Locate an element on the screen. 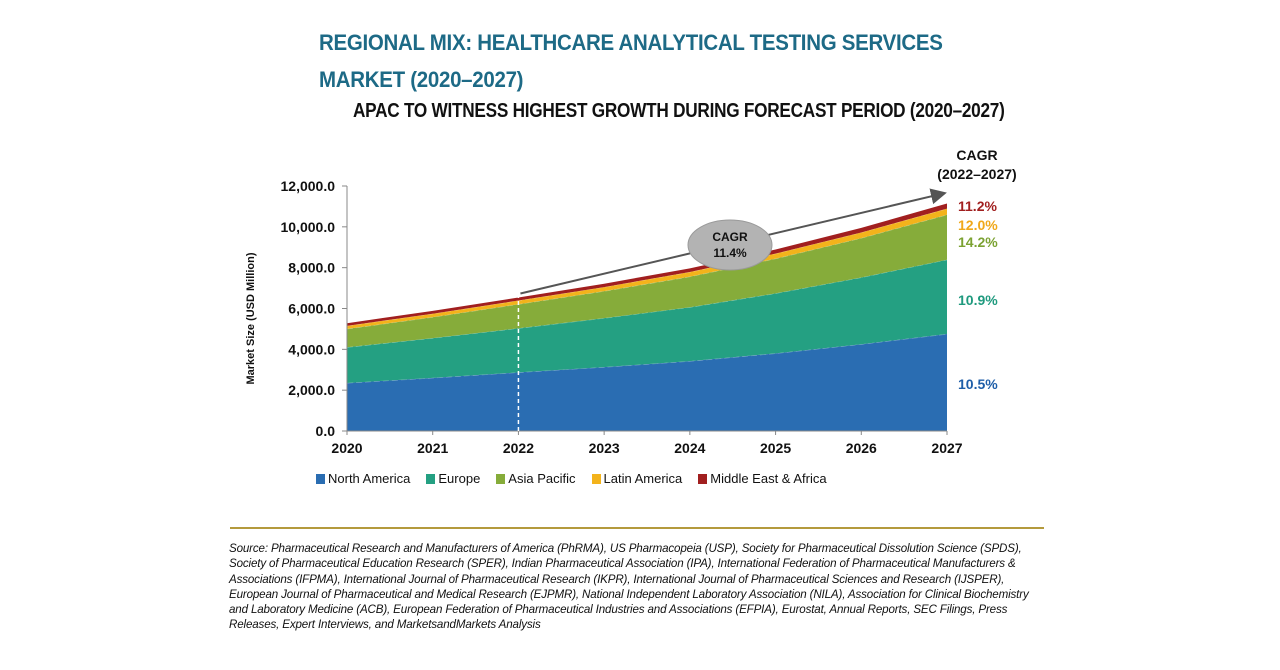 The width and height of the screenshot is (1280, 670). x-tick-label: 2025 is located at coordinates (775, 448).